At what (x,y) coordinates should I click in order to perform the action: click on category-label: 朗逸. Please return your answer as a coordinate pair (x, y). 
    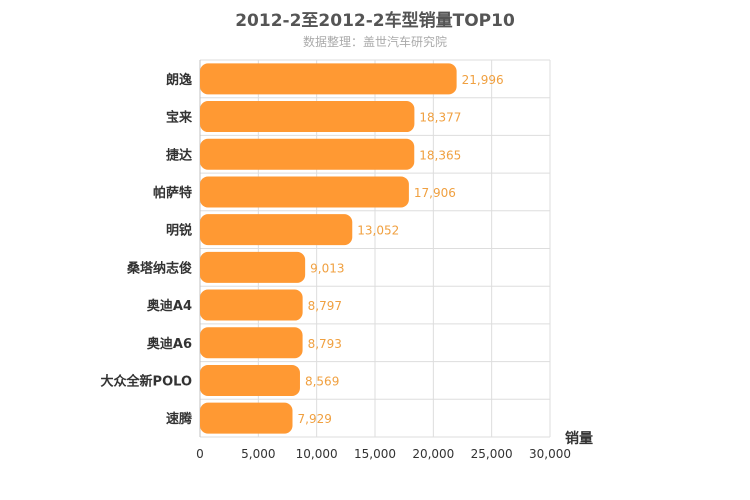
    Looking at the image, I should click on (179, 80).